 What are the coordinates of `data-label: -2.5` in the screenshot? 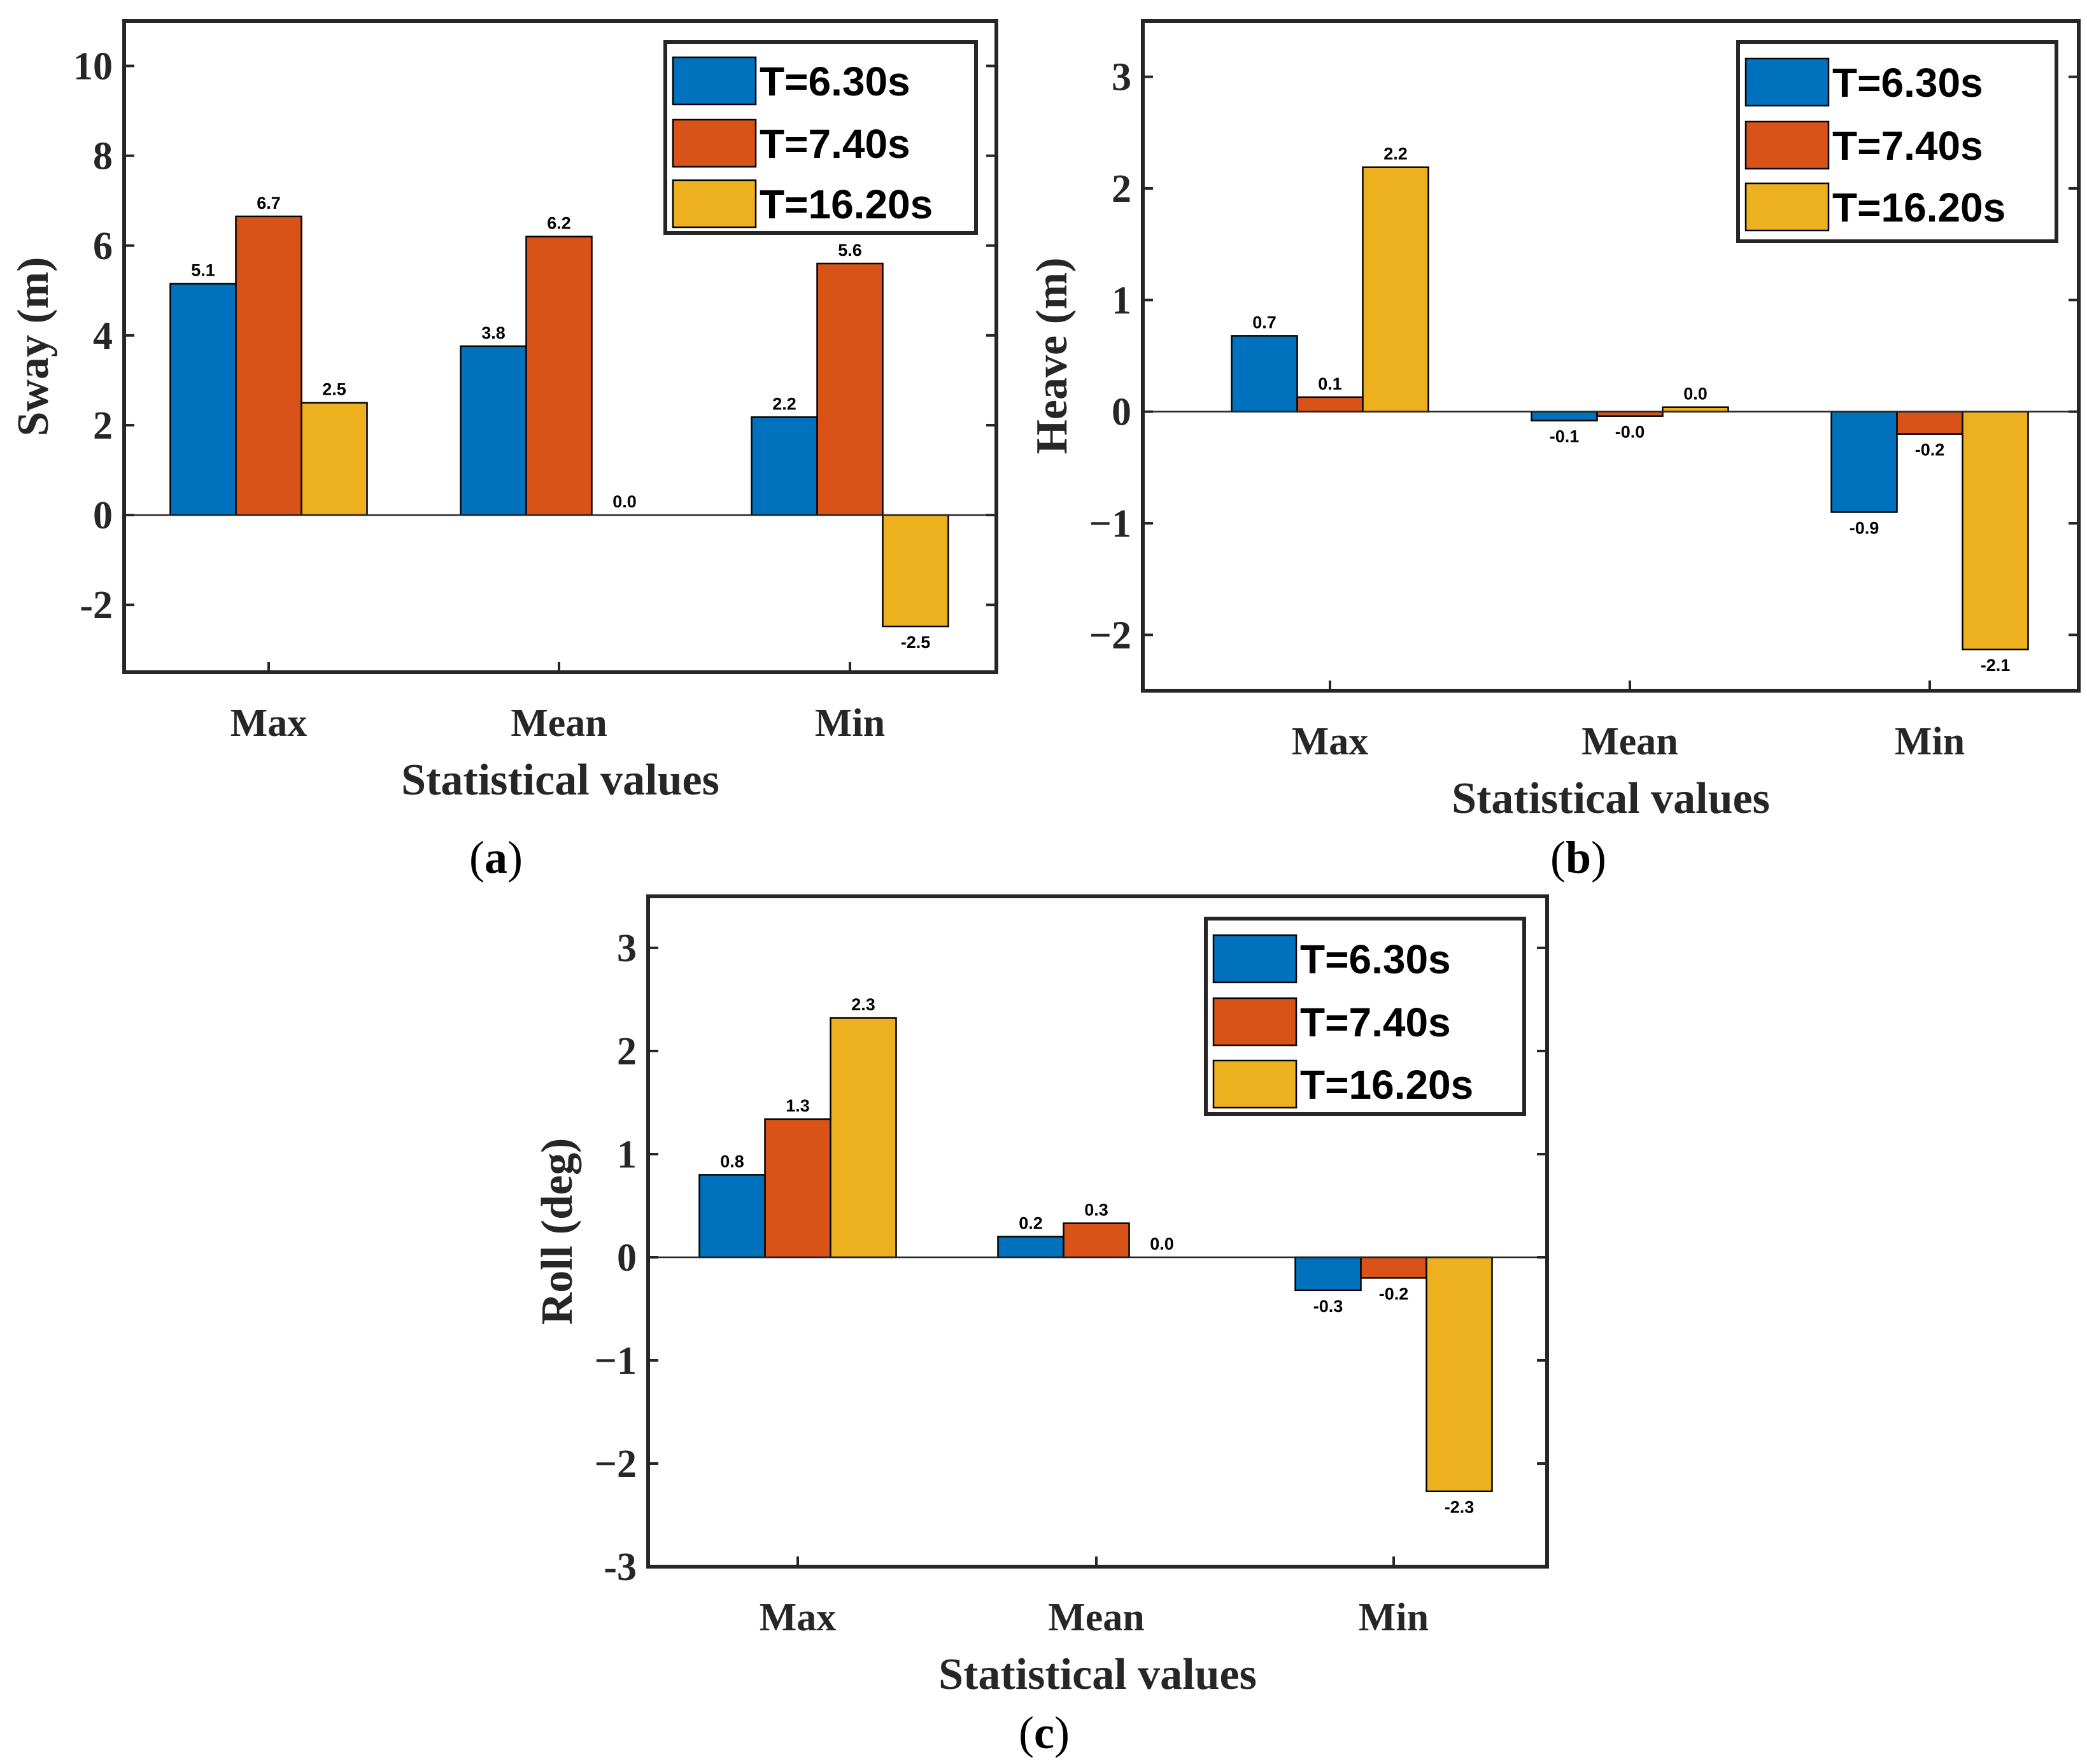 It's located at (916, 643).